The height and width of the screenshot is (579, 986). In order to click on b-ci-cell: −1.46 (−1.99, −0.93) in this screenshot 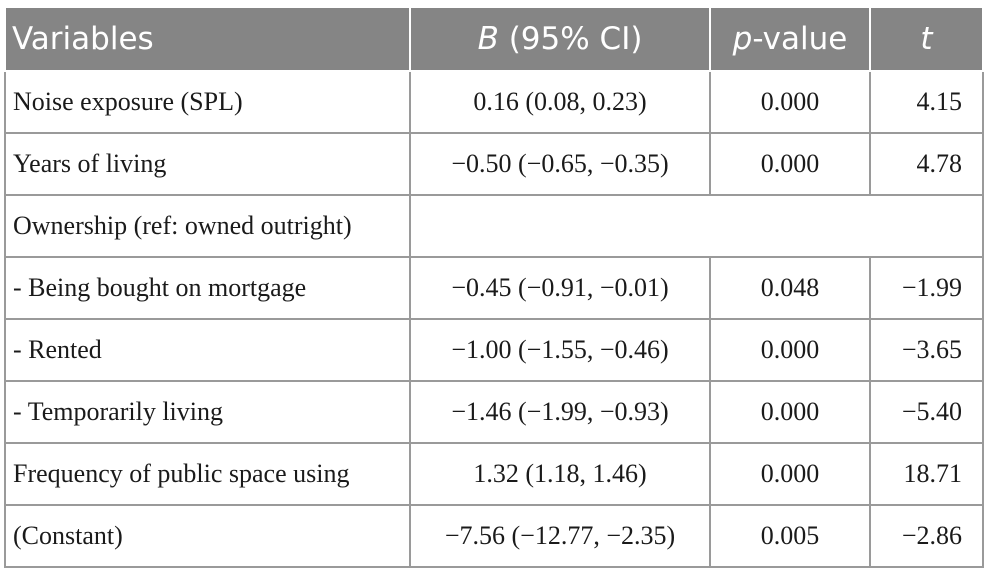, I will do `click(560, 412)`.